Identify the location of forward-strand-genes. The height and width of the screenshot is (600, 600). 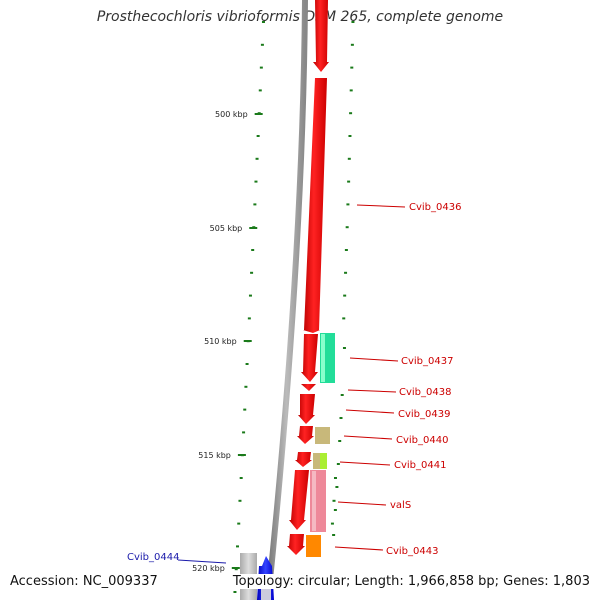
(308, 277).